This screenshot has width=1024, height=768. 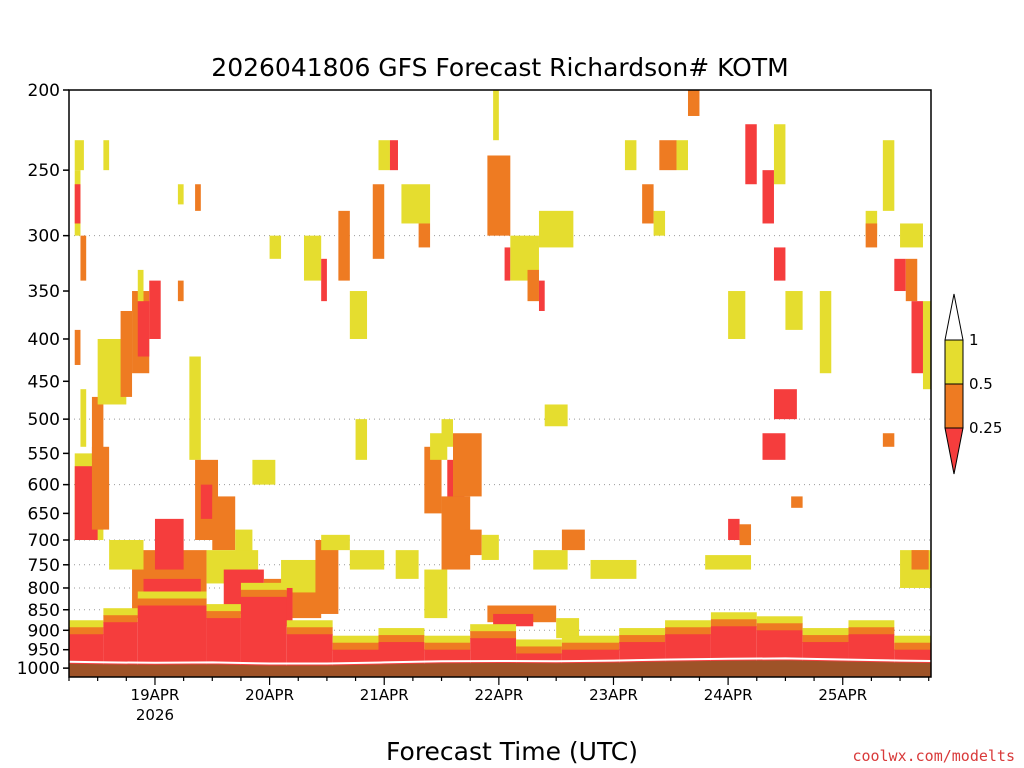 What do you see at coordinates (269, 695) in the screenshot?
I see `x-tick-label: 20APR` at bounding box center [269, 695].